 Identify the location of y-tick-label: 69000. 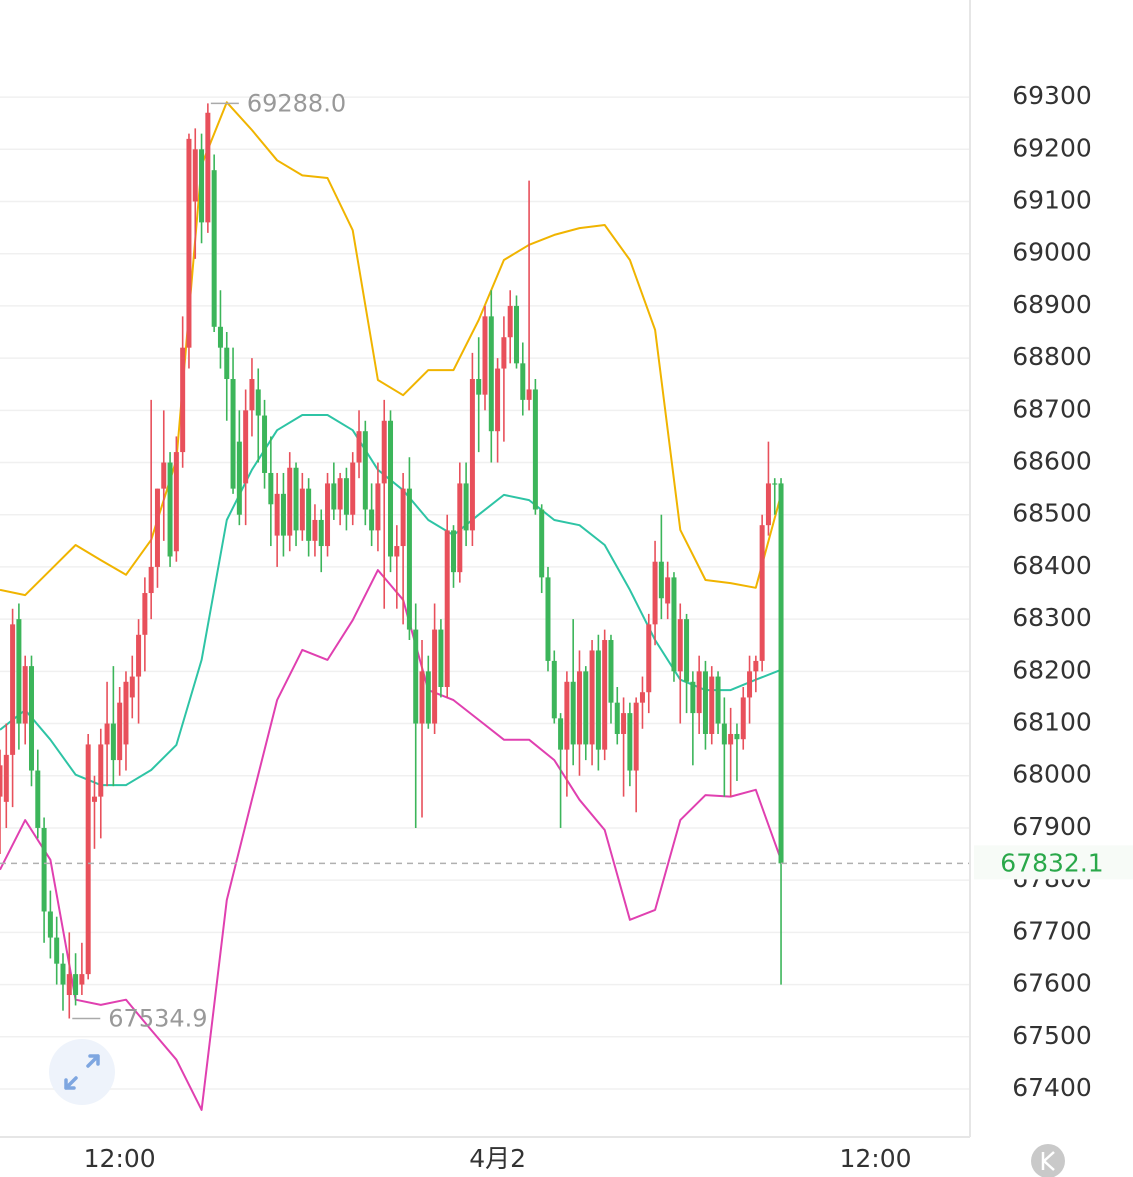
(1052, 252).